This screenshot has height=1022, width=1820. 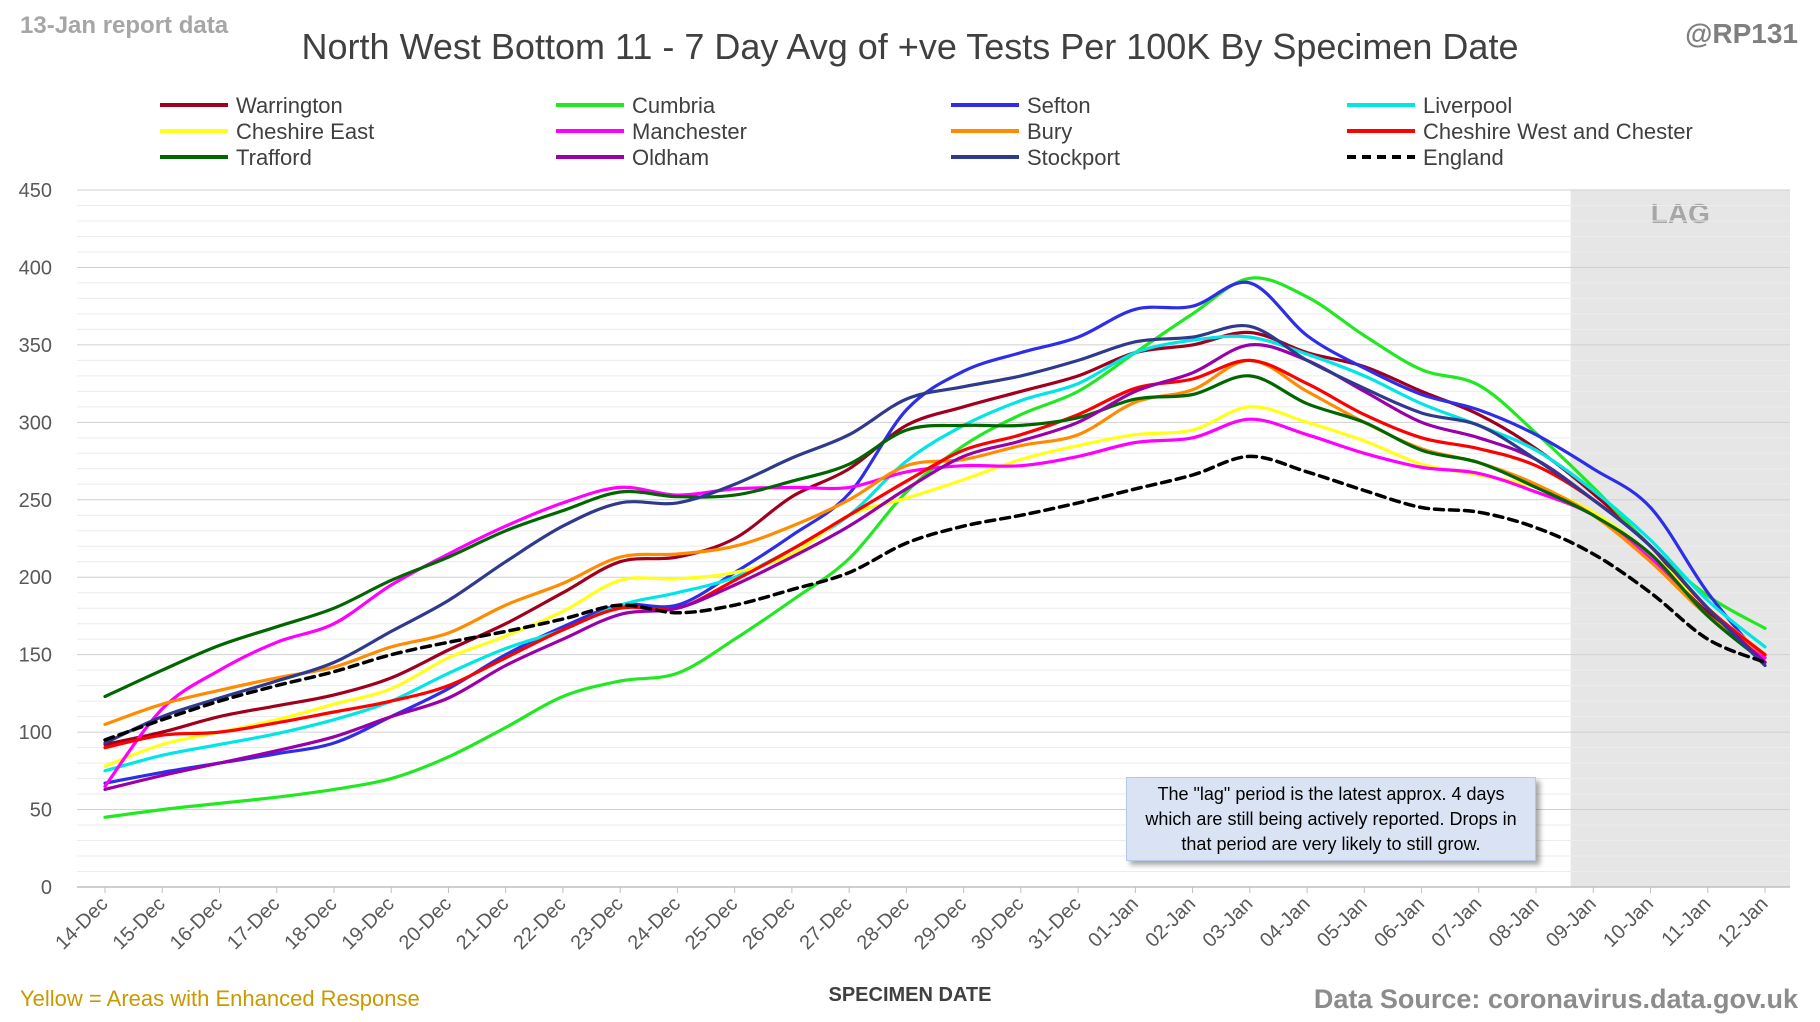 I want to click on x-tick-label: 26-Dec, so click(x=768, y=923).